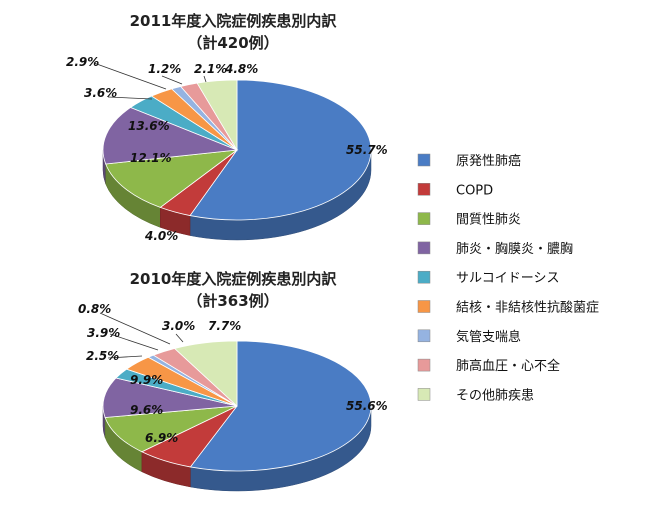 This screenshot has height=506, width=650. I want to click on pie-1-data-label-1: 4.0%, so click(161, 236).